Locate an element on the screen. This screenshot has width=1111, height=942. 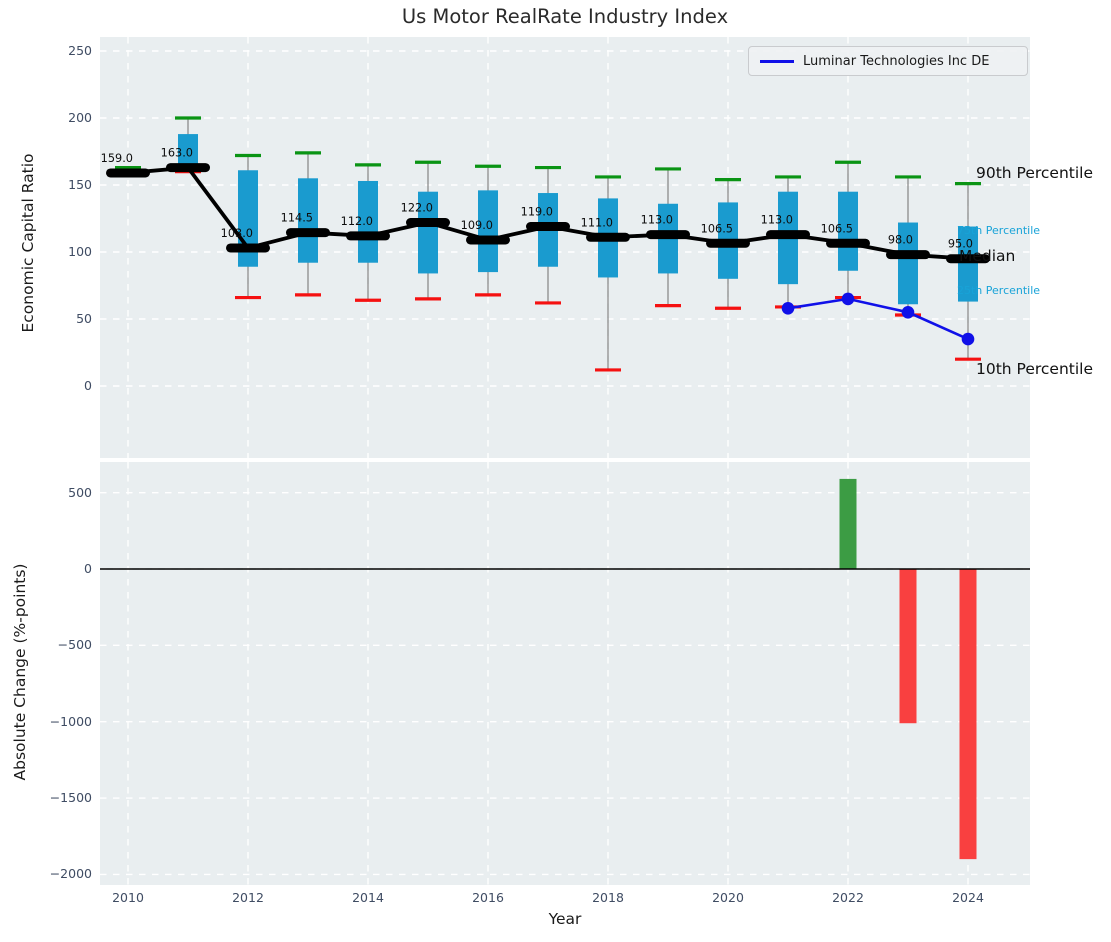
box-2022 is located at coordinates (848, 231).